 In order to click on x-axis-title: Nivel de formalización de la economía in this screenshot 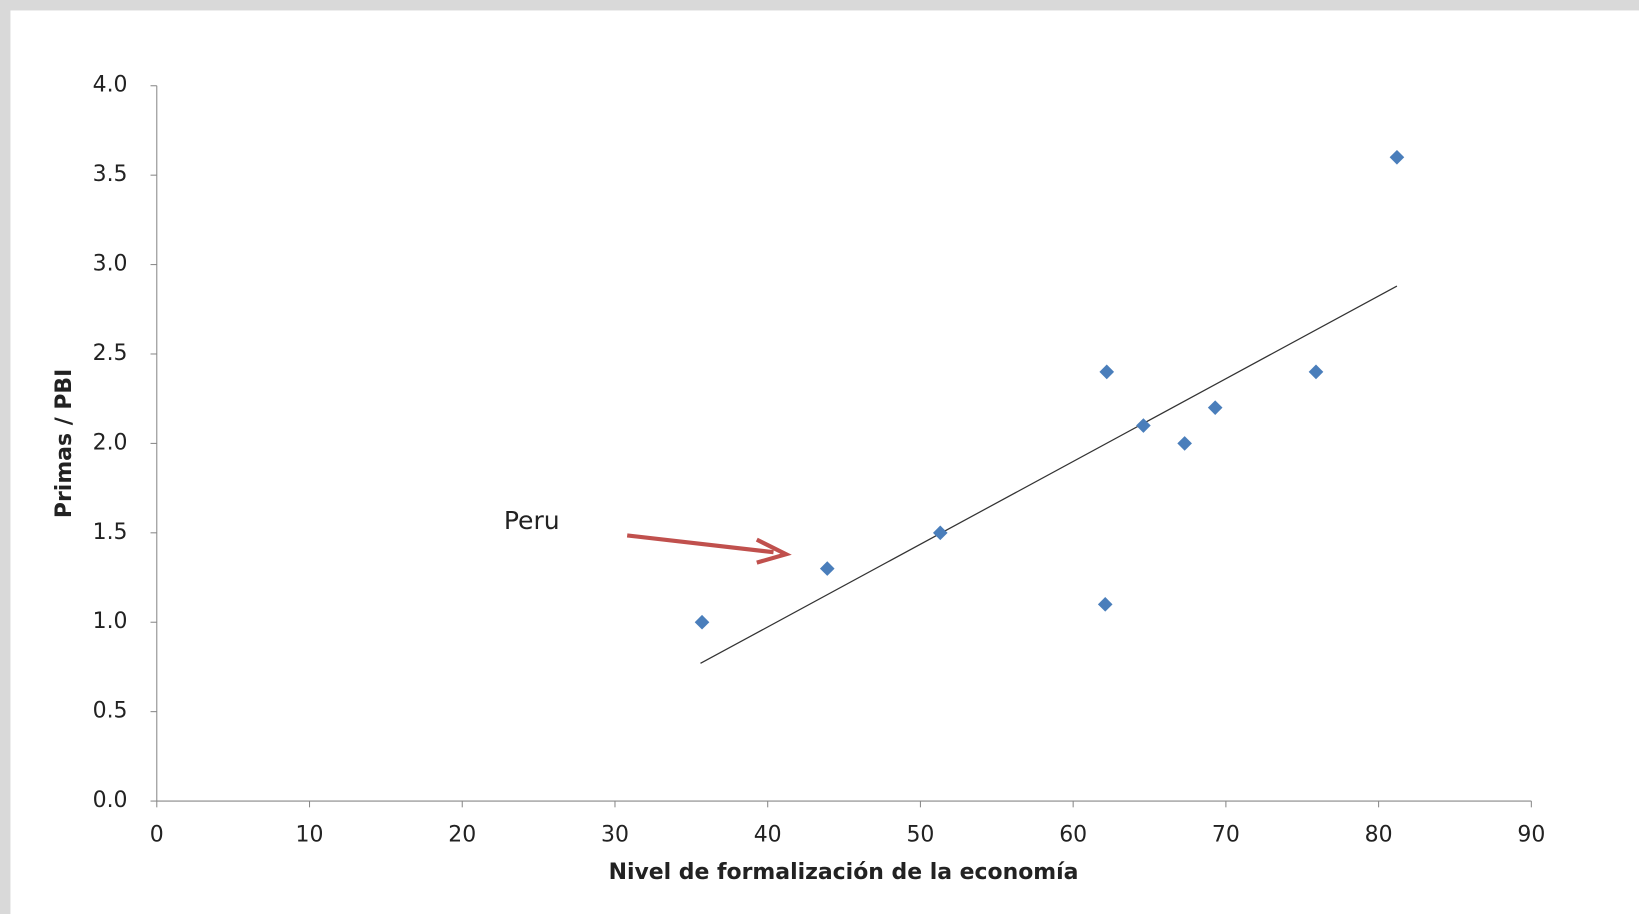, I will do `click(844, 872)`.